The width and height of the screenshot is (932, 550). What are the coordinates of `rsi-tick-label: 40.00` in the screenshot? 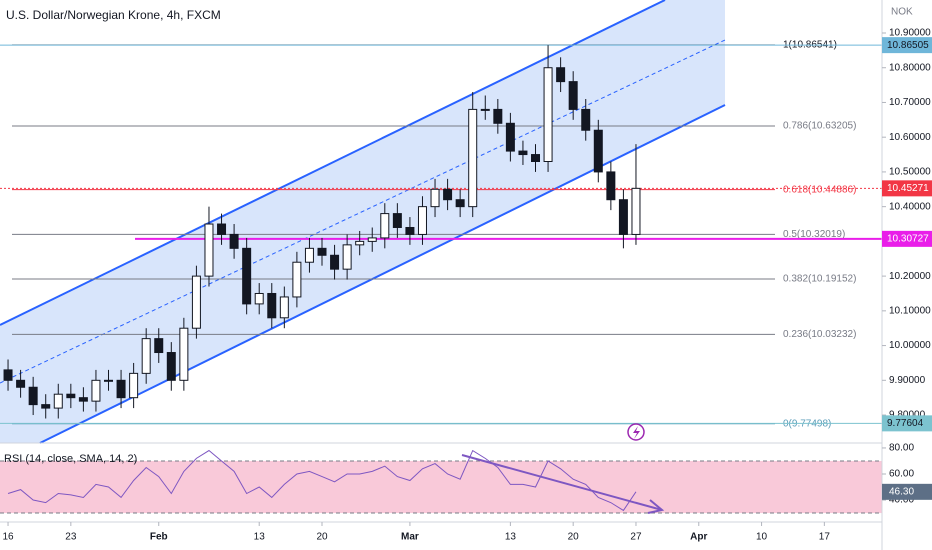 It's located at (901, 500).